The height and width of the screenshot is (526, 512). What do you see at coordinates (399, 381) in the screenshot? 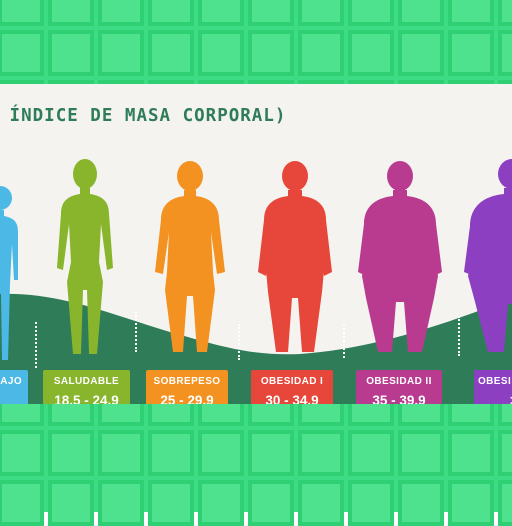
I see `category-name: OBESIDAD II` at bounding box center [399, 381].